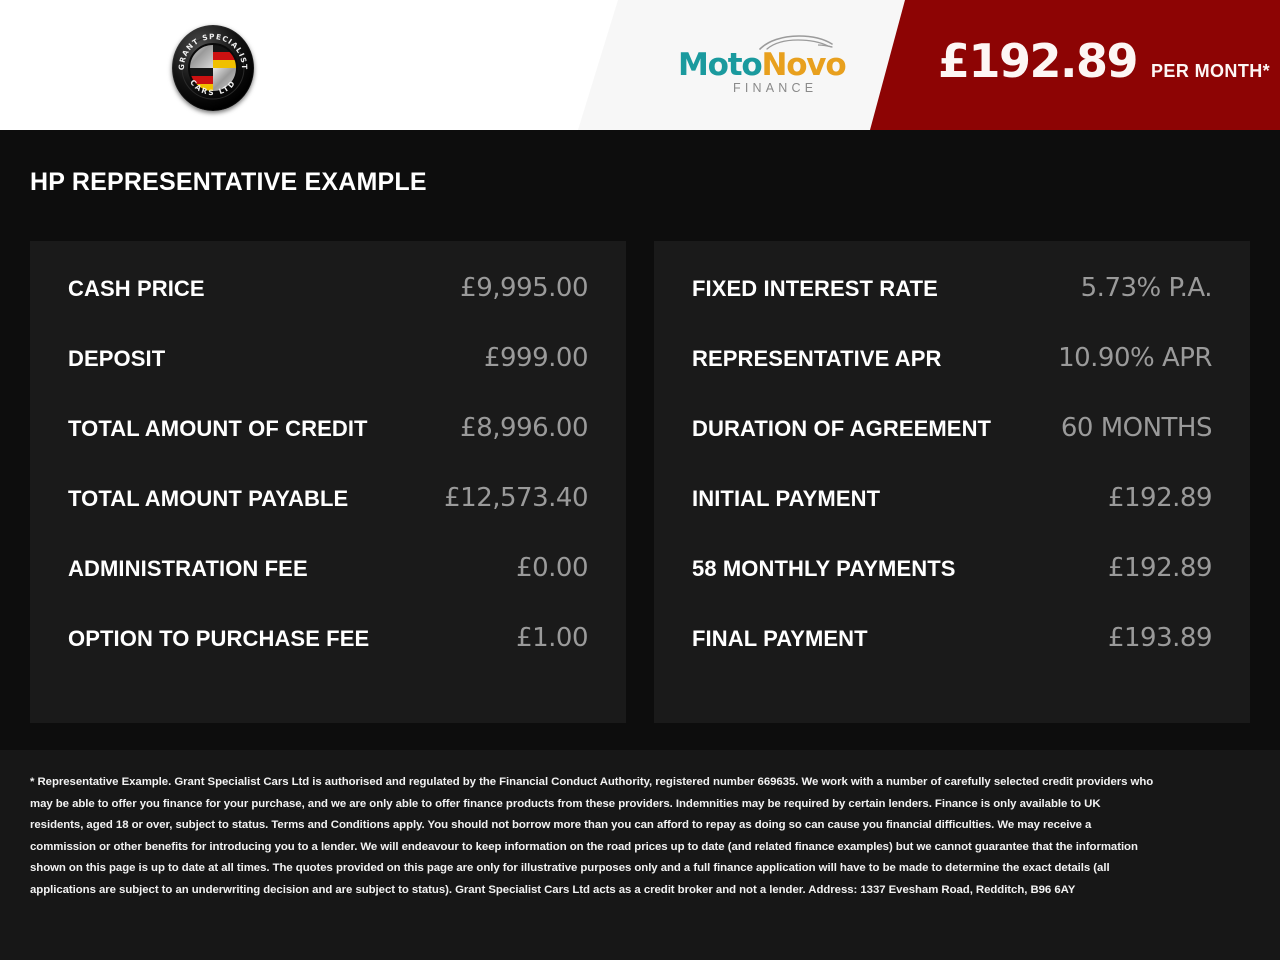 The image size is (1280, 960). Describe the element at coordinates (218, 428) in the screenshot. I see `row-label: TOTAL AMOUNT OF CREDIT` at that location.